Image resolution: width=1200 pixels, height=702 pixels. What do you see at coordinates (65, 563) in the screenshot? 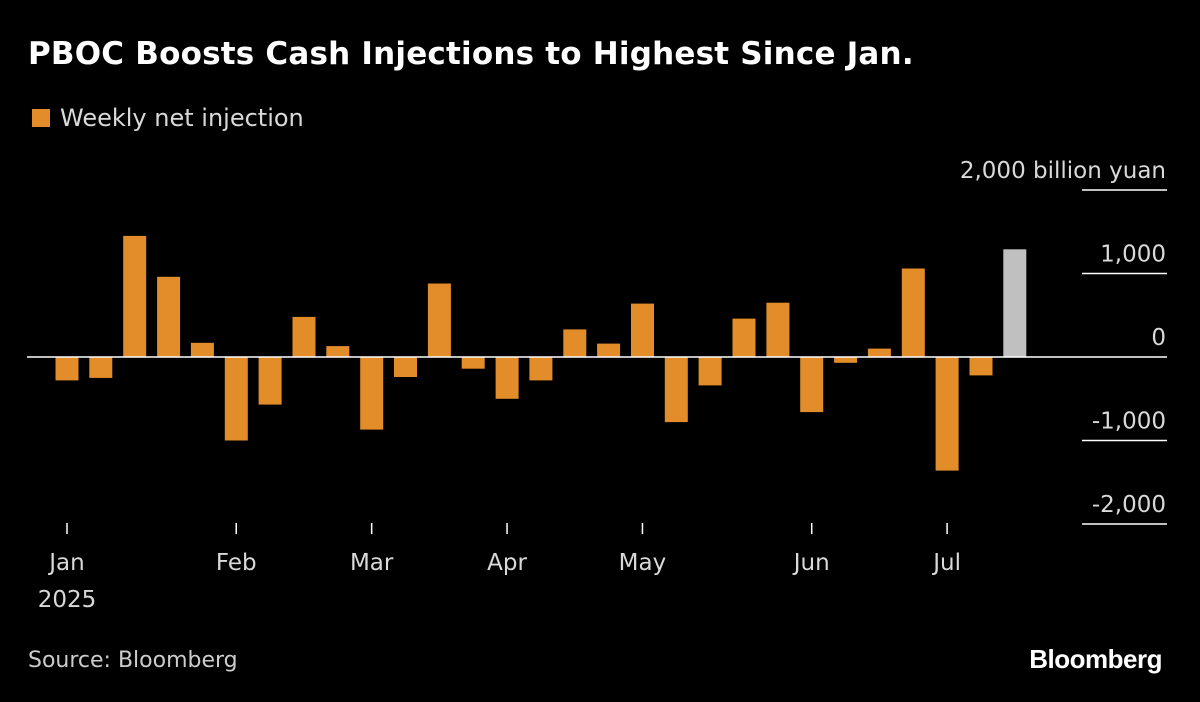
I see `x-tick-label: Jan` at bounding box center [65, 563].